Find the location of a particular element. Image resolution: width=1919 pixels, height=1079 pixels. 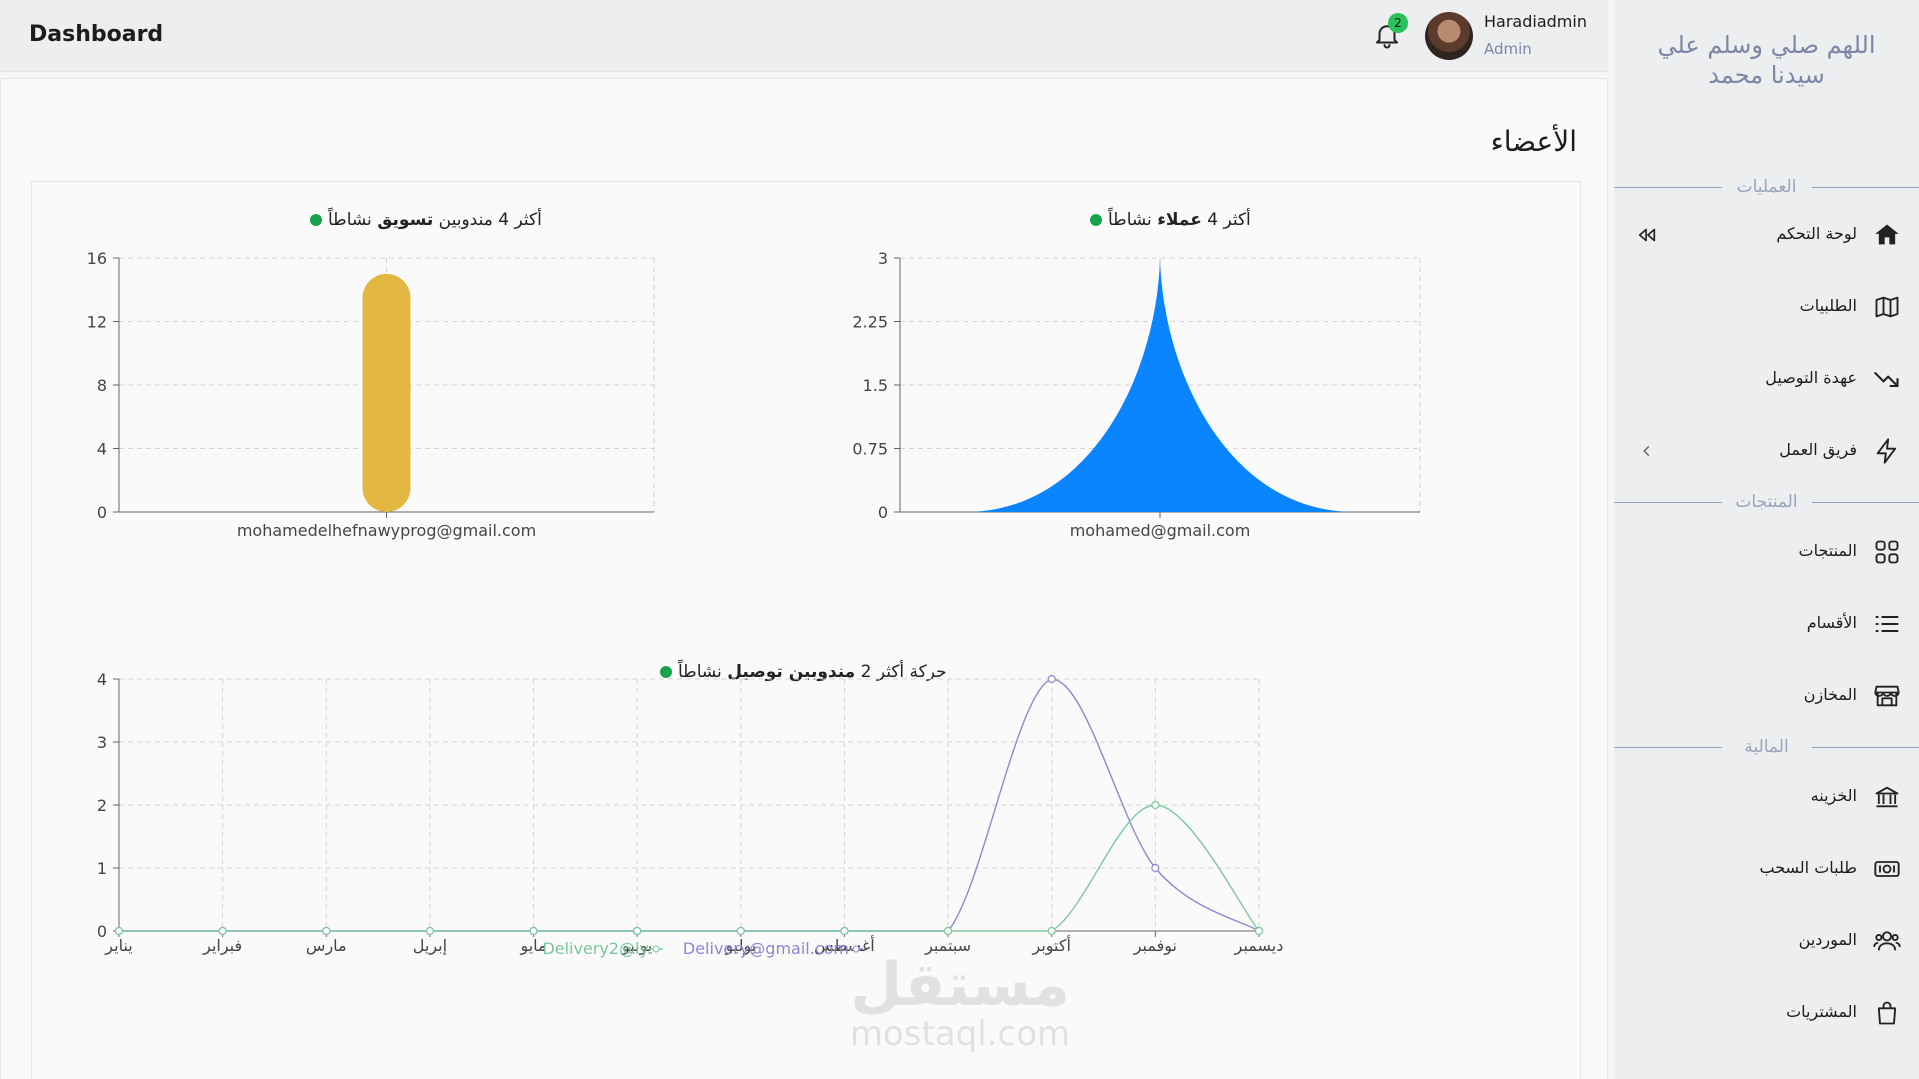

bank-icon is located at coordinates (1887, 797).